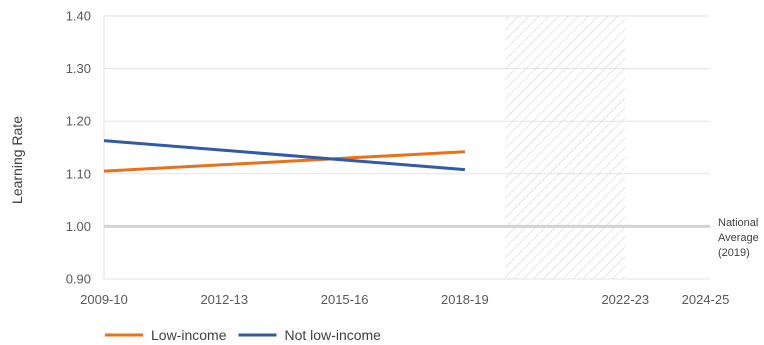 The height and width of the screenshot is (345, 764). What do you see at coordinates (78, 173) in the screenshot?
I see `y-tick-label: 1.10` at bounding box center [78, 173].